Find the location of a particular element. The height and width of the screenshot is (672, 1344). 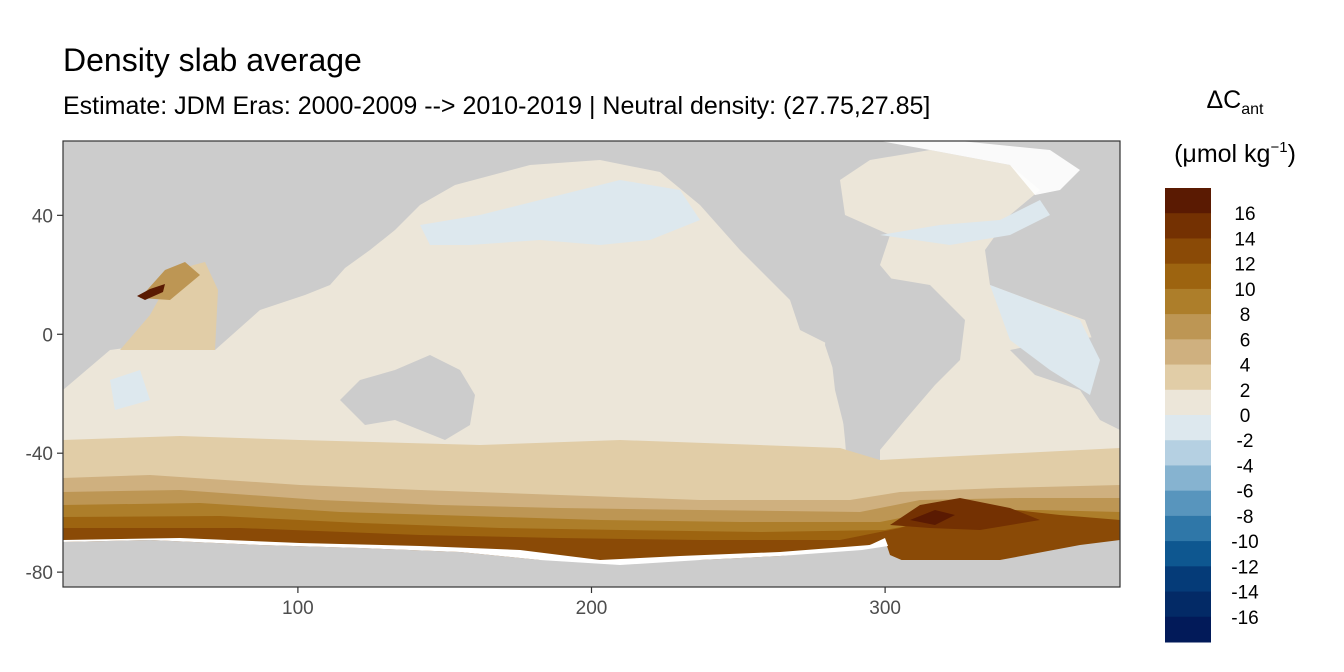

x-tick-label: 100 is located at coordinates (298, 608).